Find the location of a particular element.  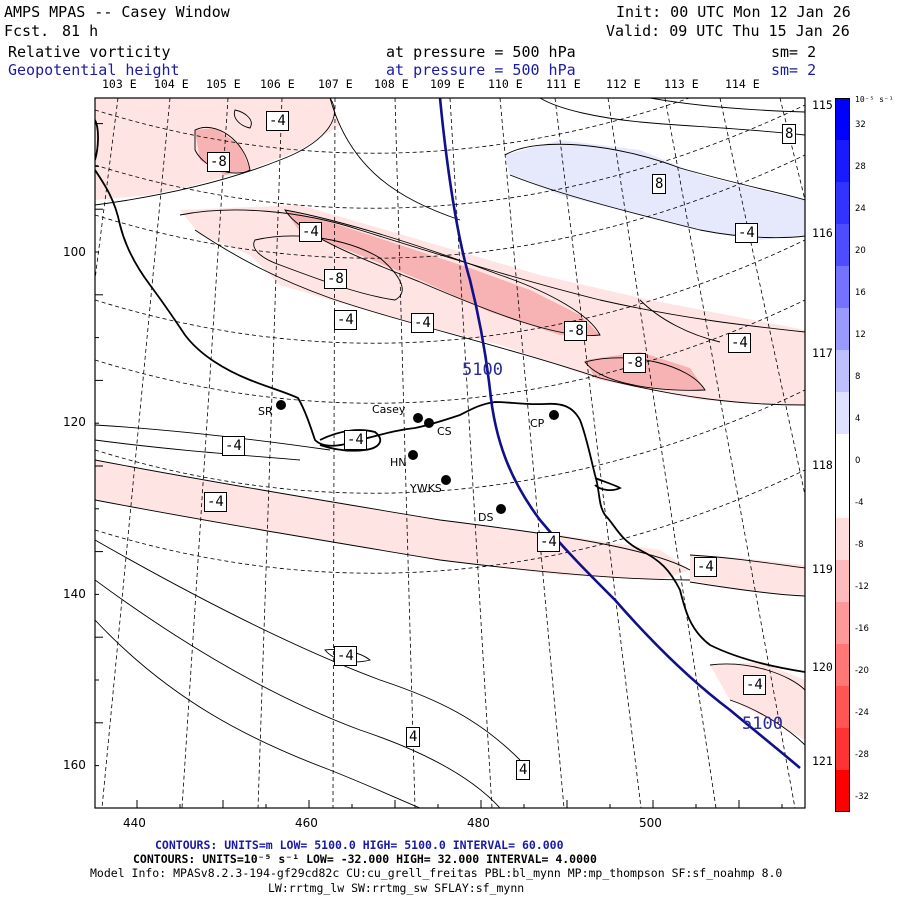

field2-level: at pressure = 500 hPa is located at coordinates (481, 70).